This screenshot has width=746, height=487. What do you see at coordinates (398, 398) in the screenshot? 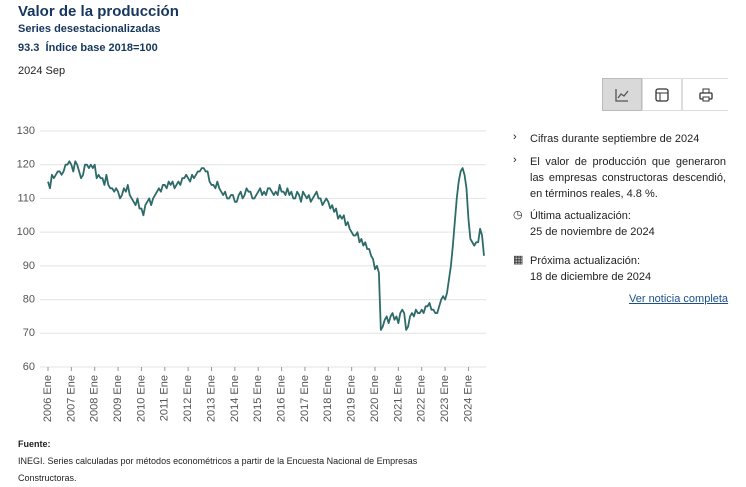
I see `x-tick-label: 2021 Ene` at bounding box center [398, 398].